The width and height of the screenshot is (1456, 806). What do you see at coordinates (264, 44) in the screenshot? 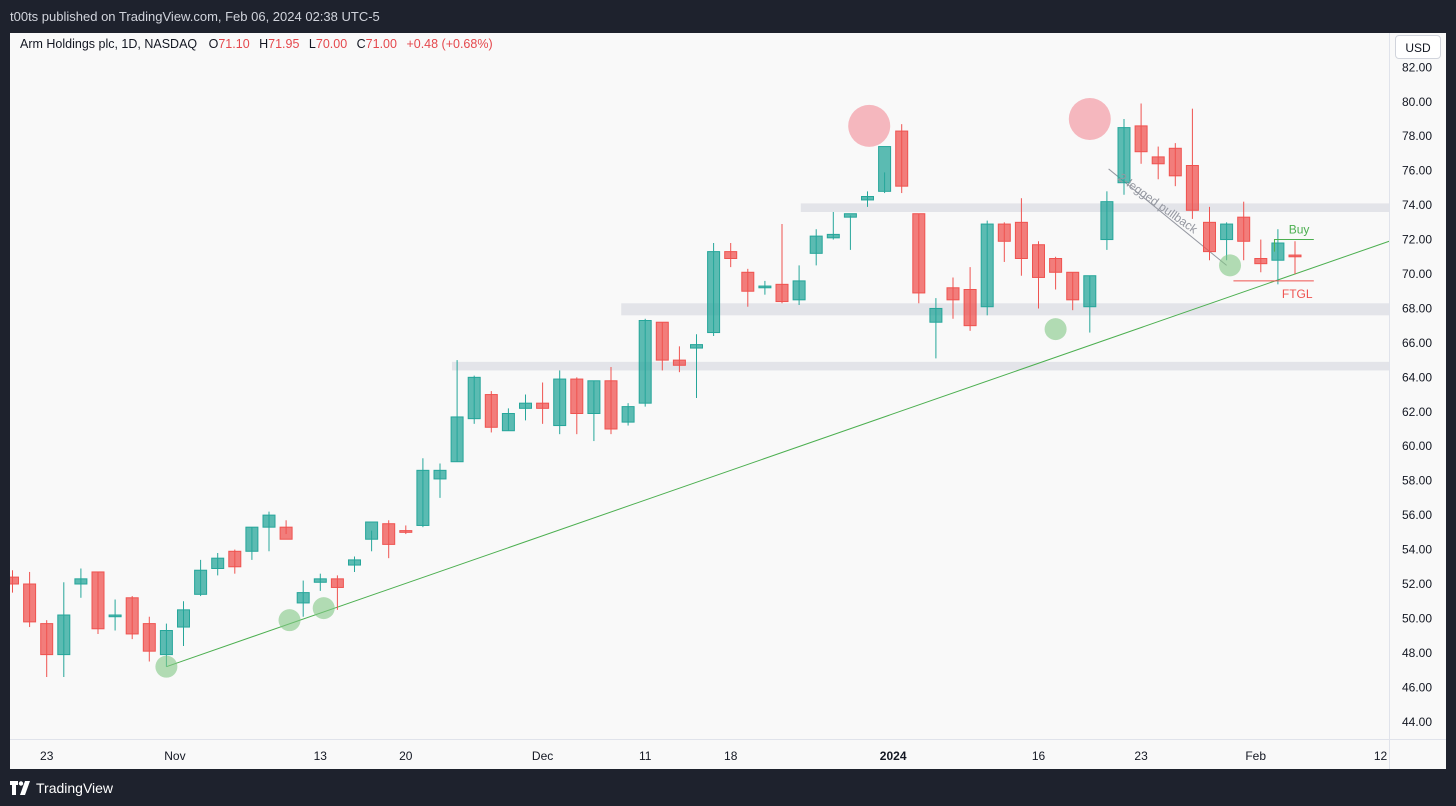
I see `legend-high-label: H` at bounding box center [264, 44].